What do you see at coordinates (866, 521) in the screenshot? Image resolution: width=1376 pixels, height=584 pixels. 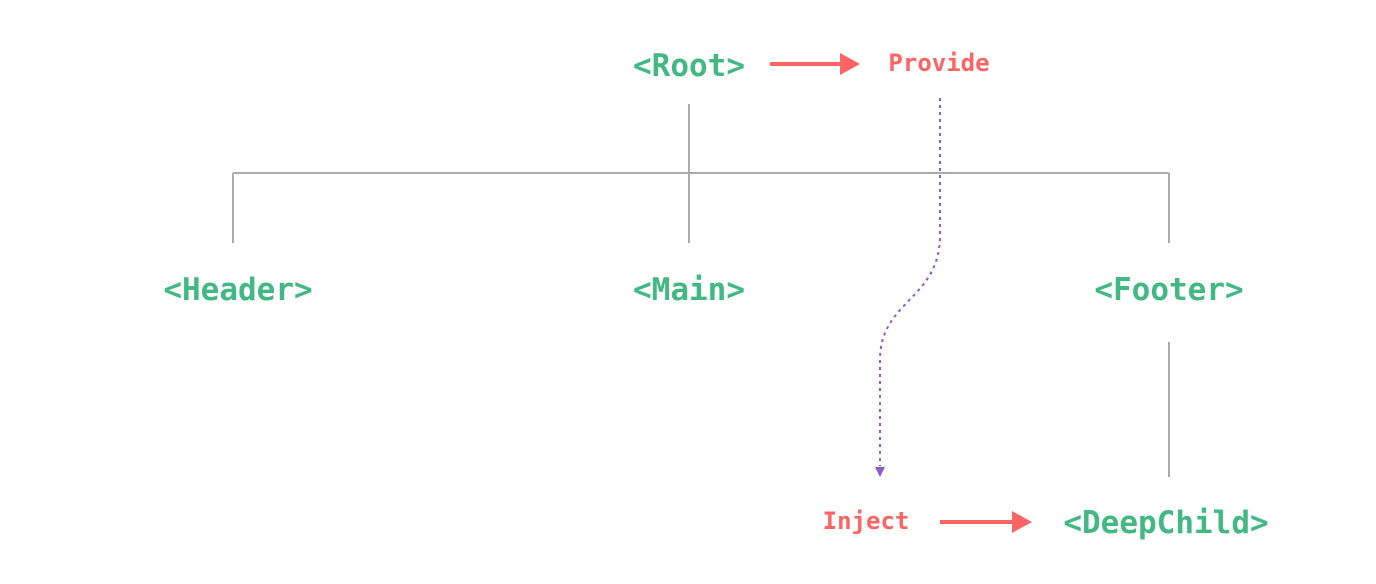 I see `inject-label: Inject` at bounding box center [866, 521].